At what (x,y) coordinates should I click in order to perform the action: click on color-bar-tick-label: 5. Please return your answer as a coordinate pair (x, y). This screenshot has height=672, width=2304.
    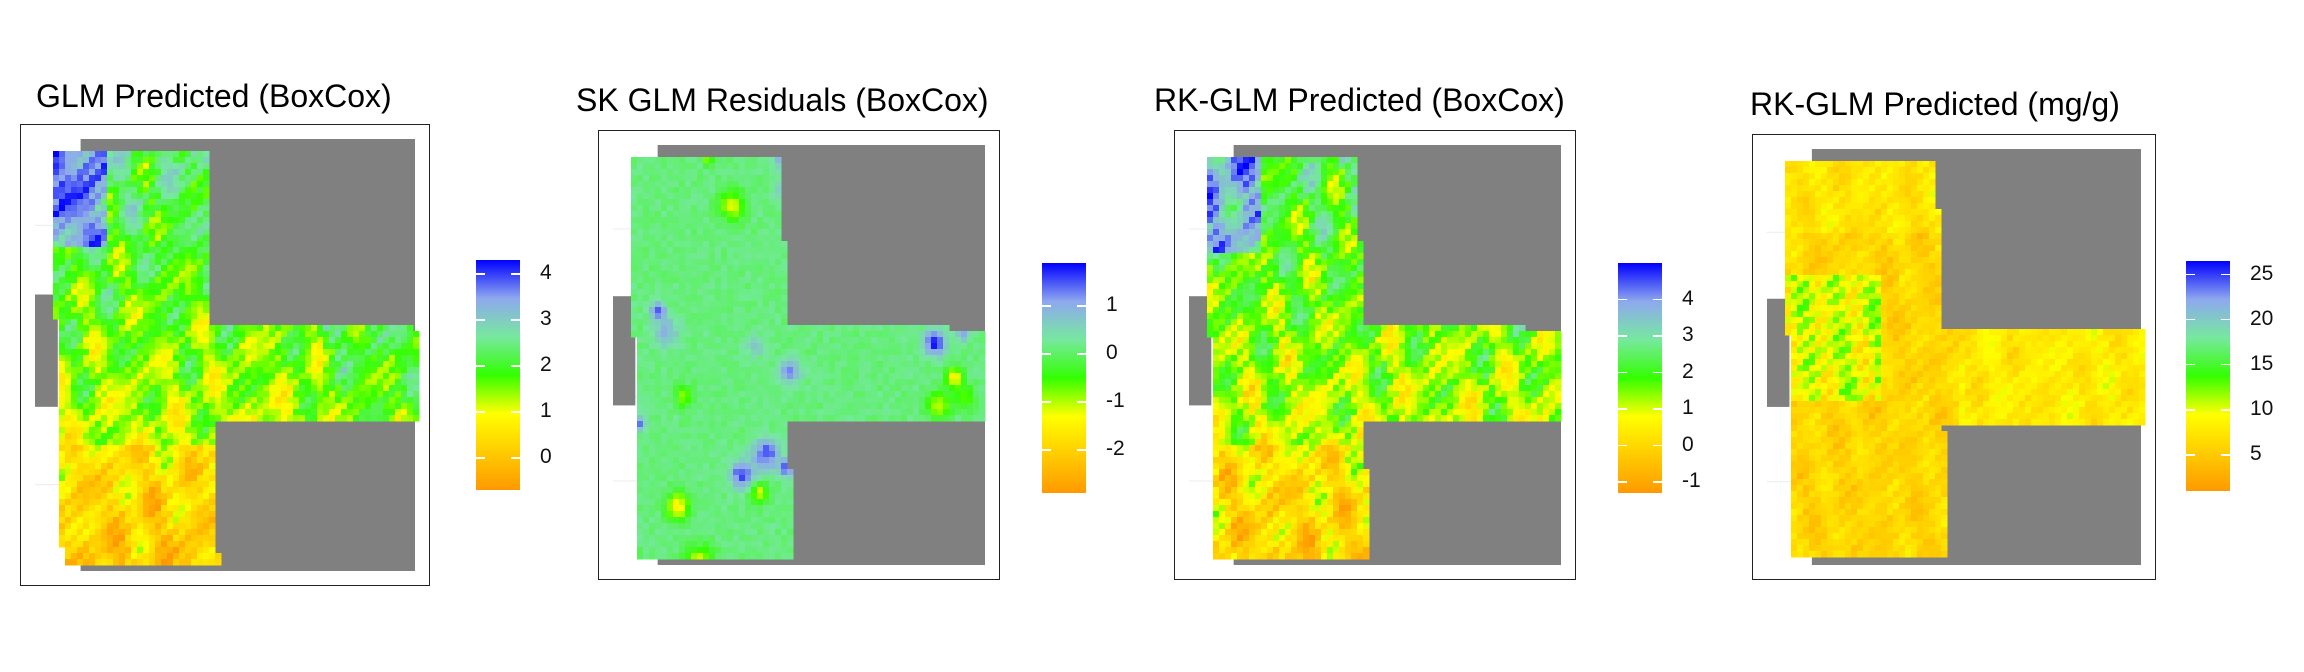
    Looking at the image, I should click on (2256, 453).